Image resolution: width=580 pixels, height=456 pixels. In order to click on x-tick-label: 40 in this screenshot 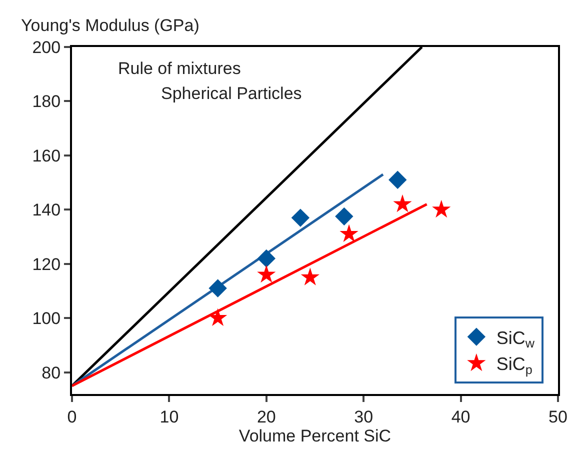, I will do `click(460, 416)`.